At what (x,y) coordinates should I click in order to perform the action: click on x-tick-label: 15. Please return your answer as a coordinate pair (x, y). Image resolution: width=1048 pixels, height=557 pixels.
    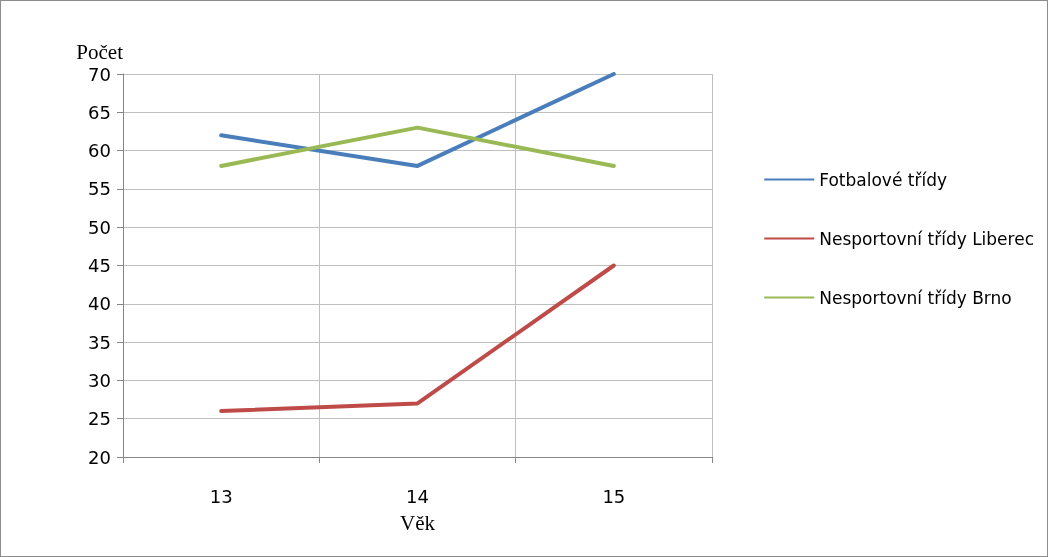
    Looking at the image, I should click on (614, 496).